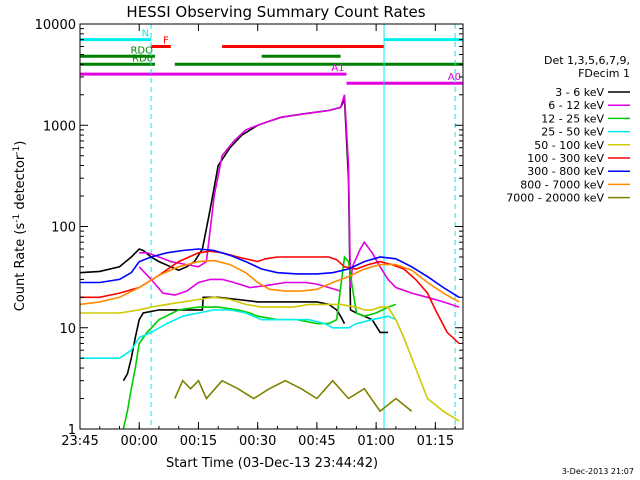 The image size is (640, 480). Describe the element at coordinates (138, 441) in the screenshot. I see `x-tick-label-1: 00:00` at that location.